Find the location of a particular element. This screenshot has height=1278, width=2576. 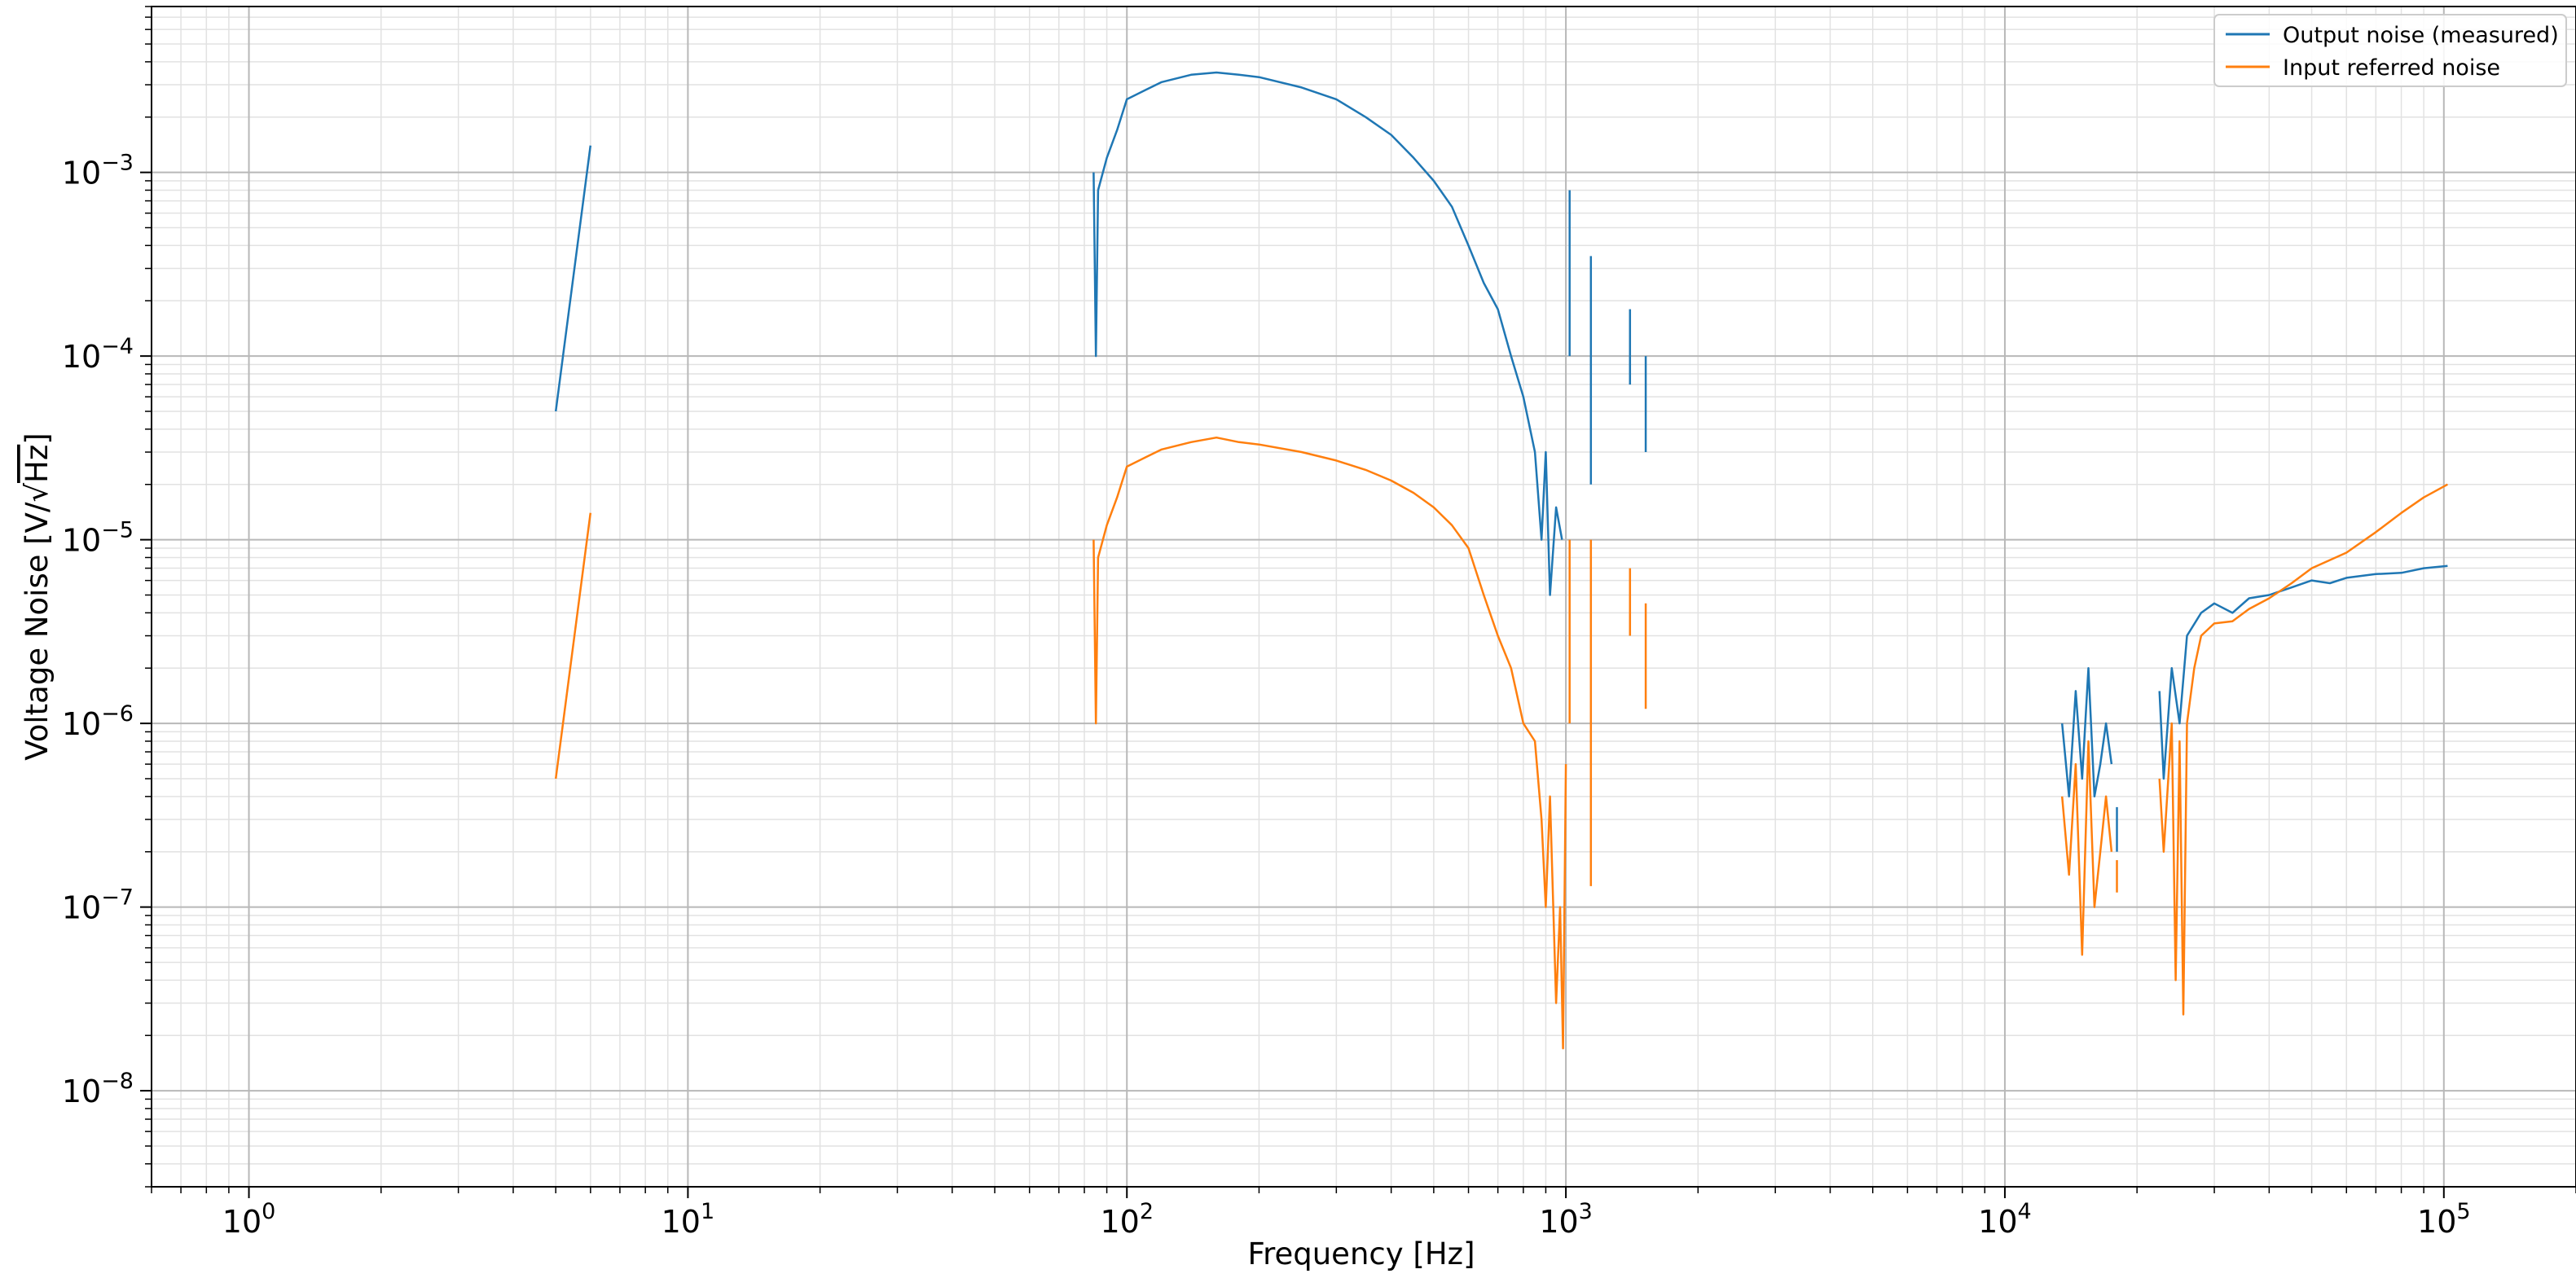

y-tick-label: 10⁻⁴ is located at coordinates (98, 354).